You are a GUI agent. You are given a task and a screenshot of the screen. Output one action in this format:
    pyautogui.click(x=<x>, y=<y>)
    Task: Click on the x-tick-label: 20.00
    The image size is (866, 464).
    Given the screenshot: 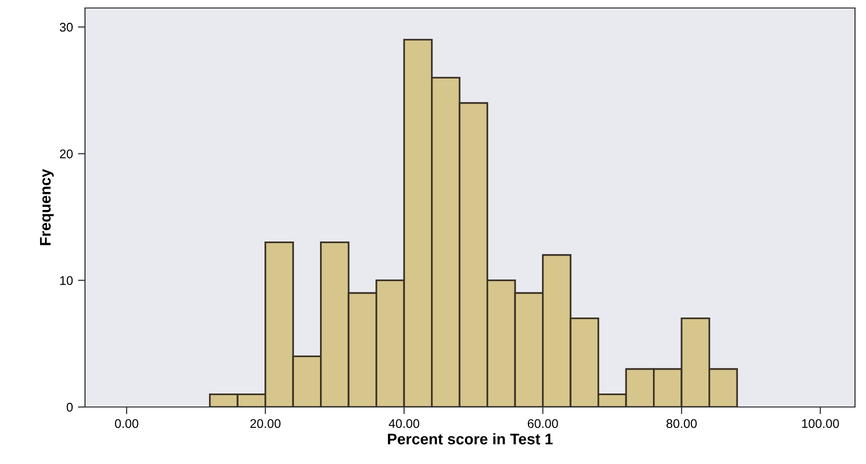 What is the action you would take?
    pyautogui.click(x=265, y=423)
    